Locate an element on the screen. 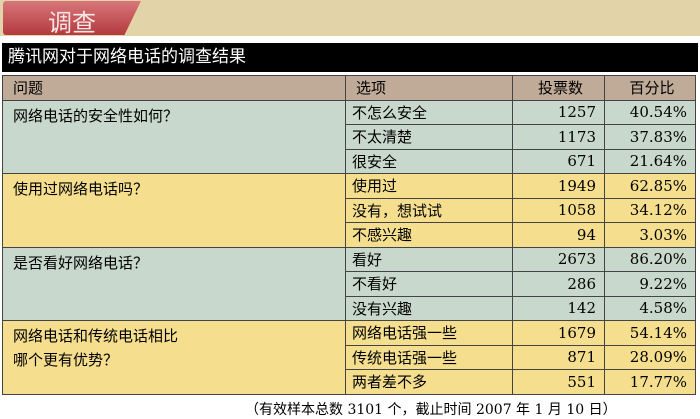 This screenshot has width=700, height=419. option-cell: 不看好 is located at coordinates (429, 284).